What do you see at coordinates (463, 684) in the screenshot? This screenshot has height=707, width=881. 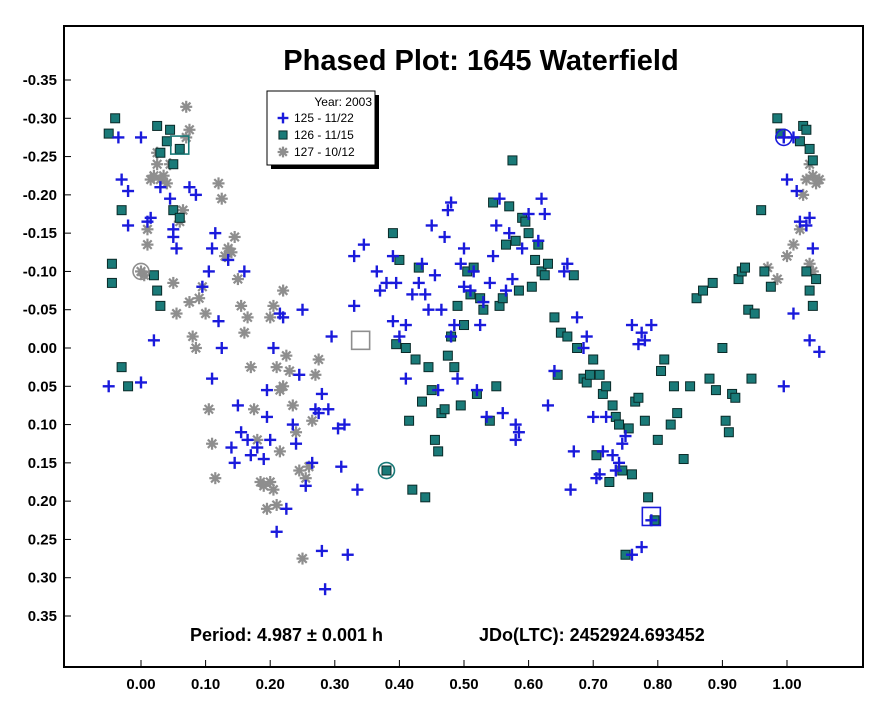 I see `x-tick-label: 0.50` at bounding box center [463, 684].